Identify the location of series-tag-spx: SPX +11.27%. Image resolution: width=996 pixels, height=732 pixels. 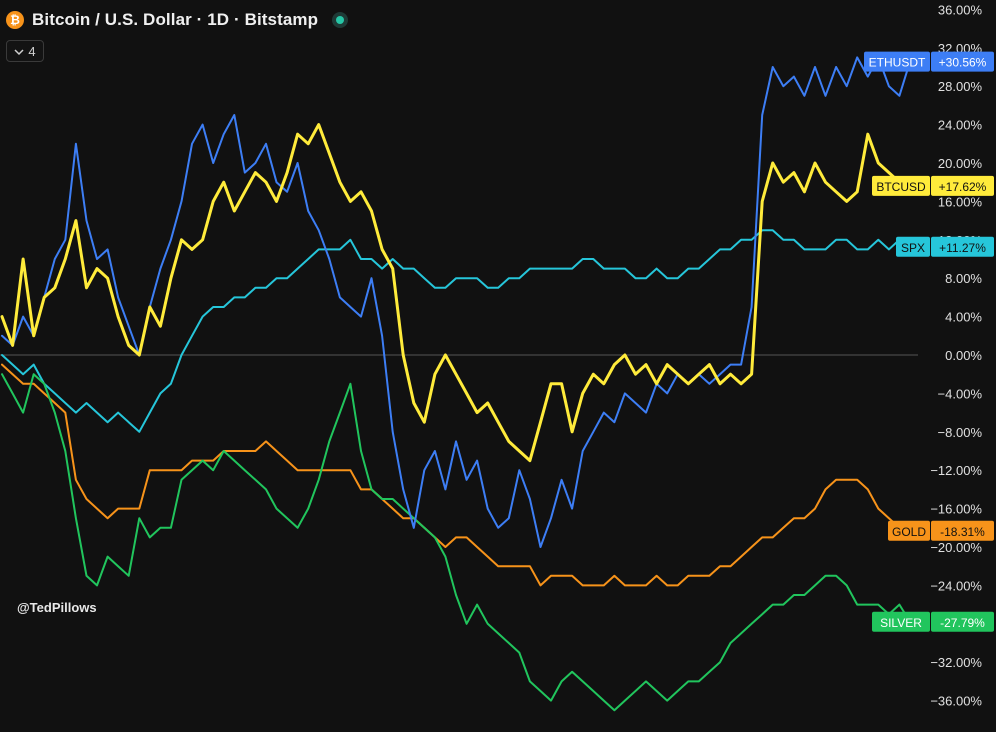
(945, 246).